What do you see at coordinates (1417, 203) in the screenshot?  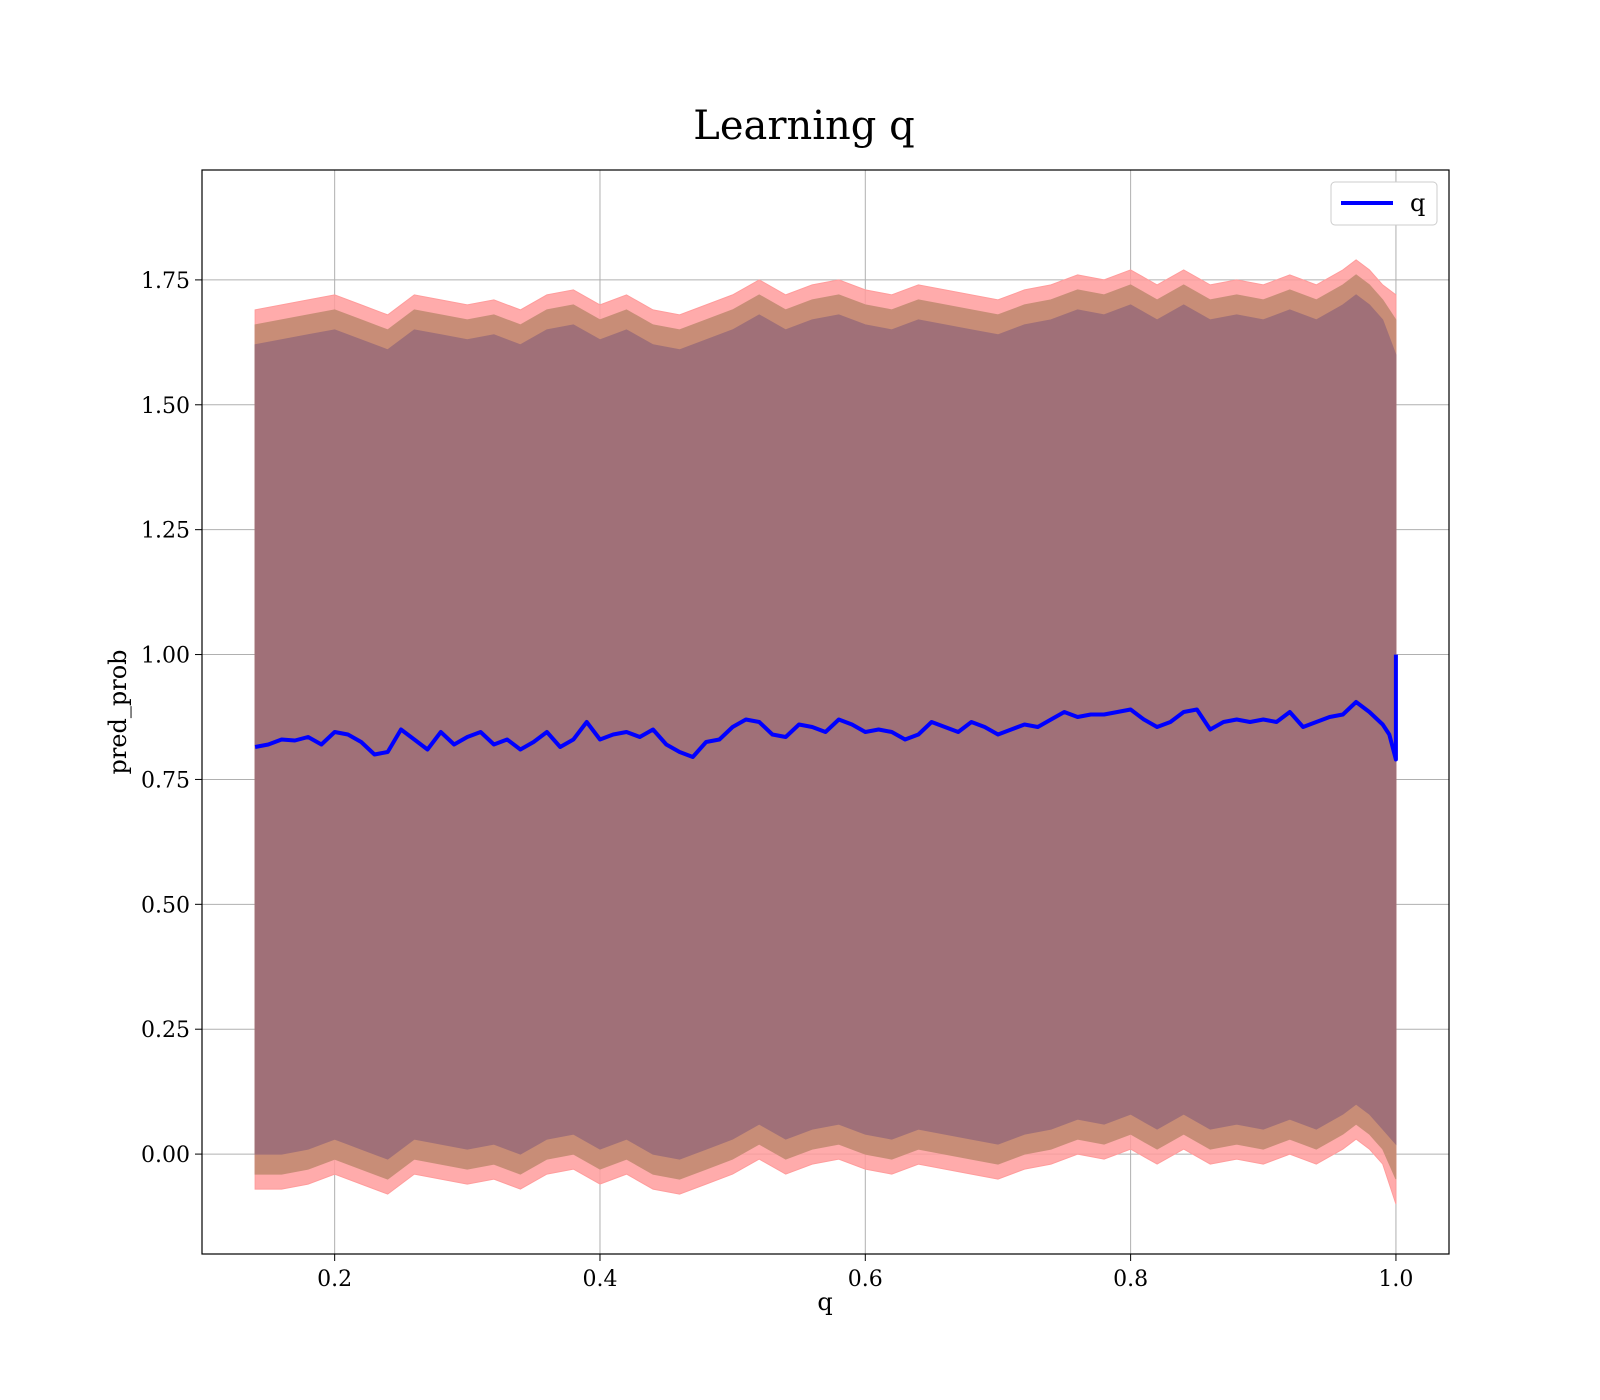 I see `legend-label: q` at bounding box center [1417, 203].